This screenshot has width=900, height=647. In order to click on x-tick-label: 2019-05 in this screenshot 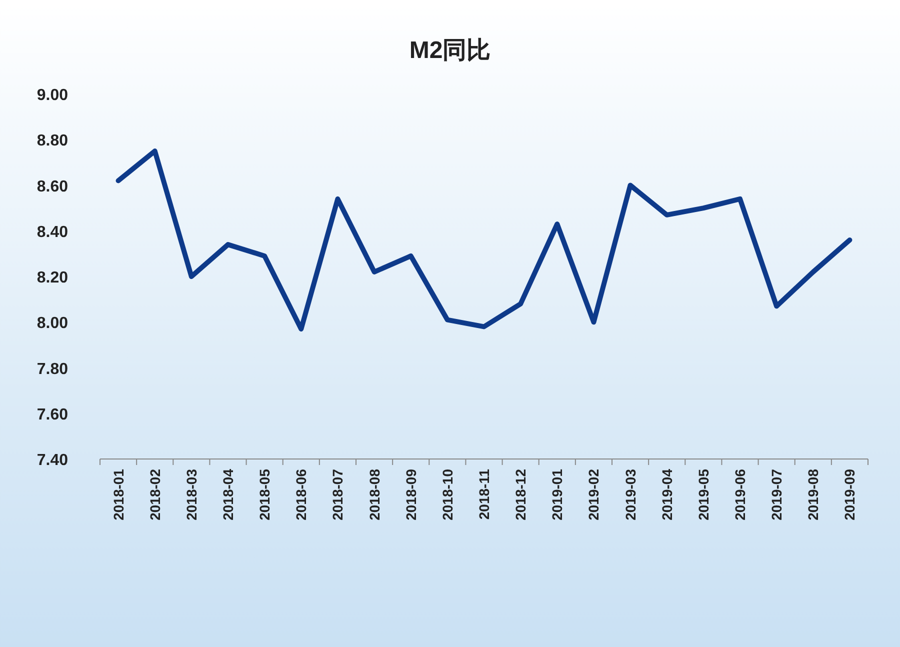, I will do `click(703, 494)`.